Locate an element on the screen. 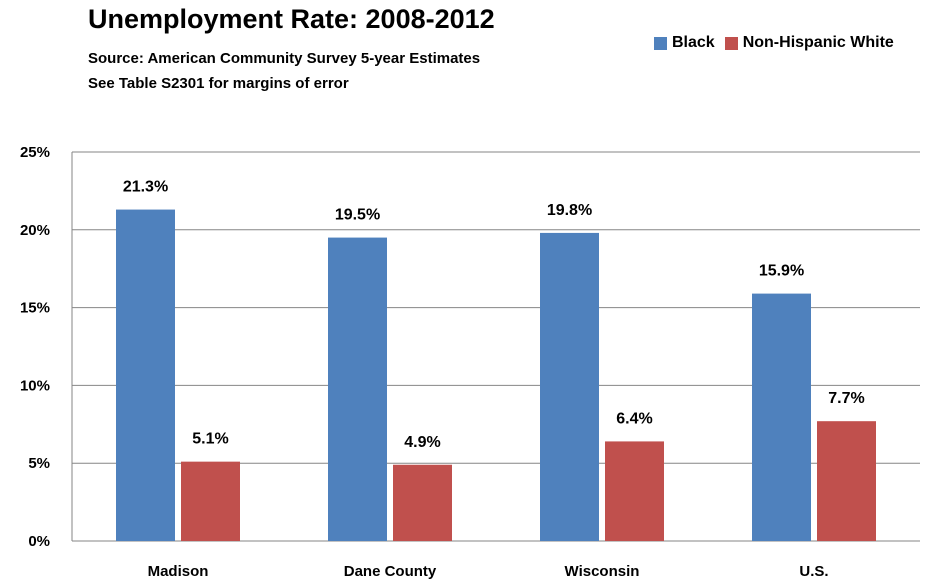 The image size is (933, 584). legend-swatch-white is located at coordinates (731, 43).